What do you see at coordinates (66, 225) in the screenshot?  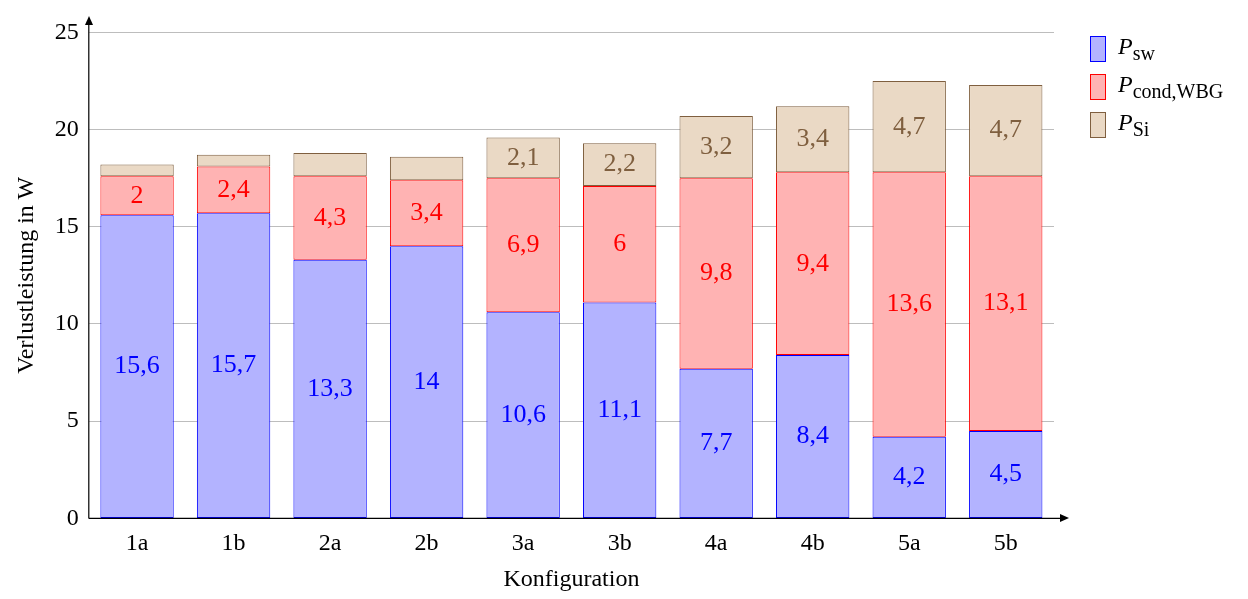 I see `y-tick-label: 15` at bounding box center [66, 225].